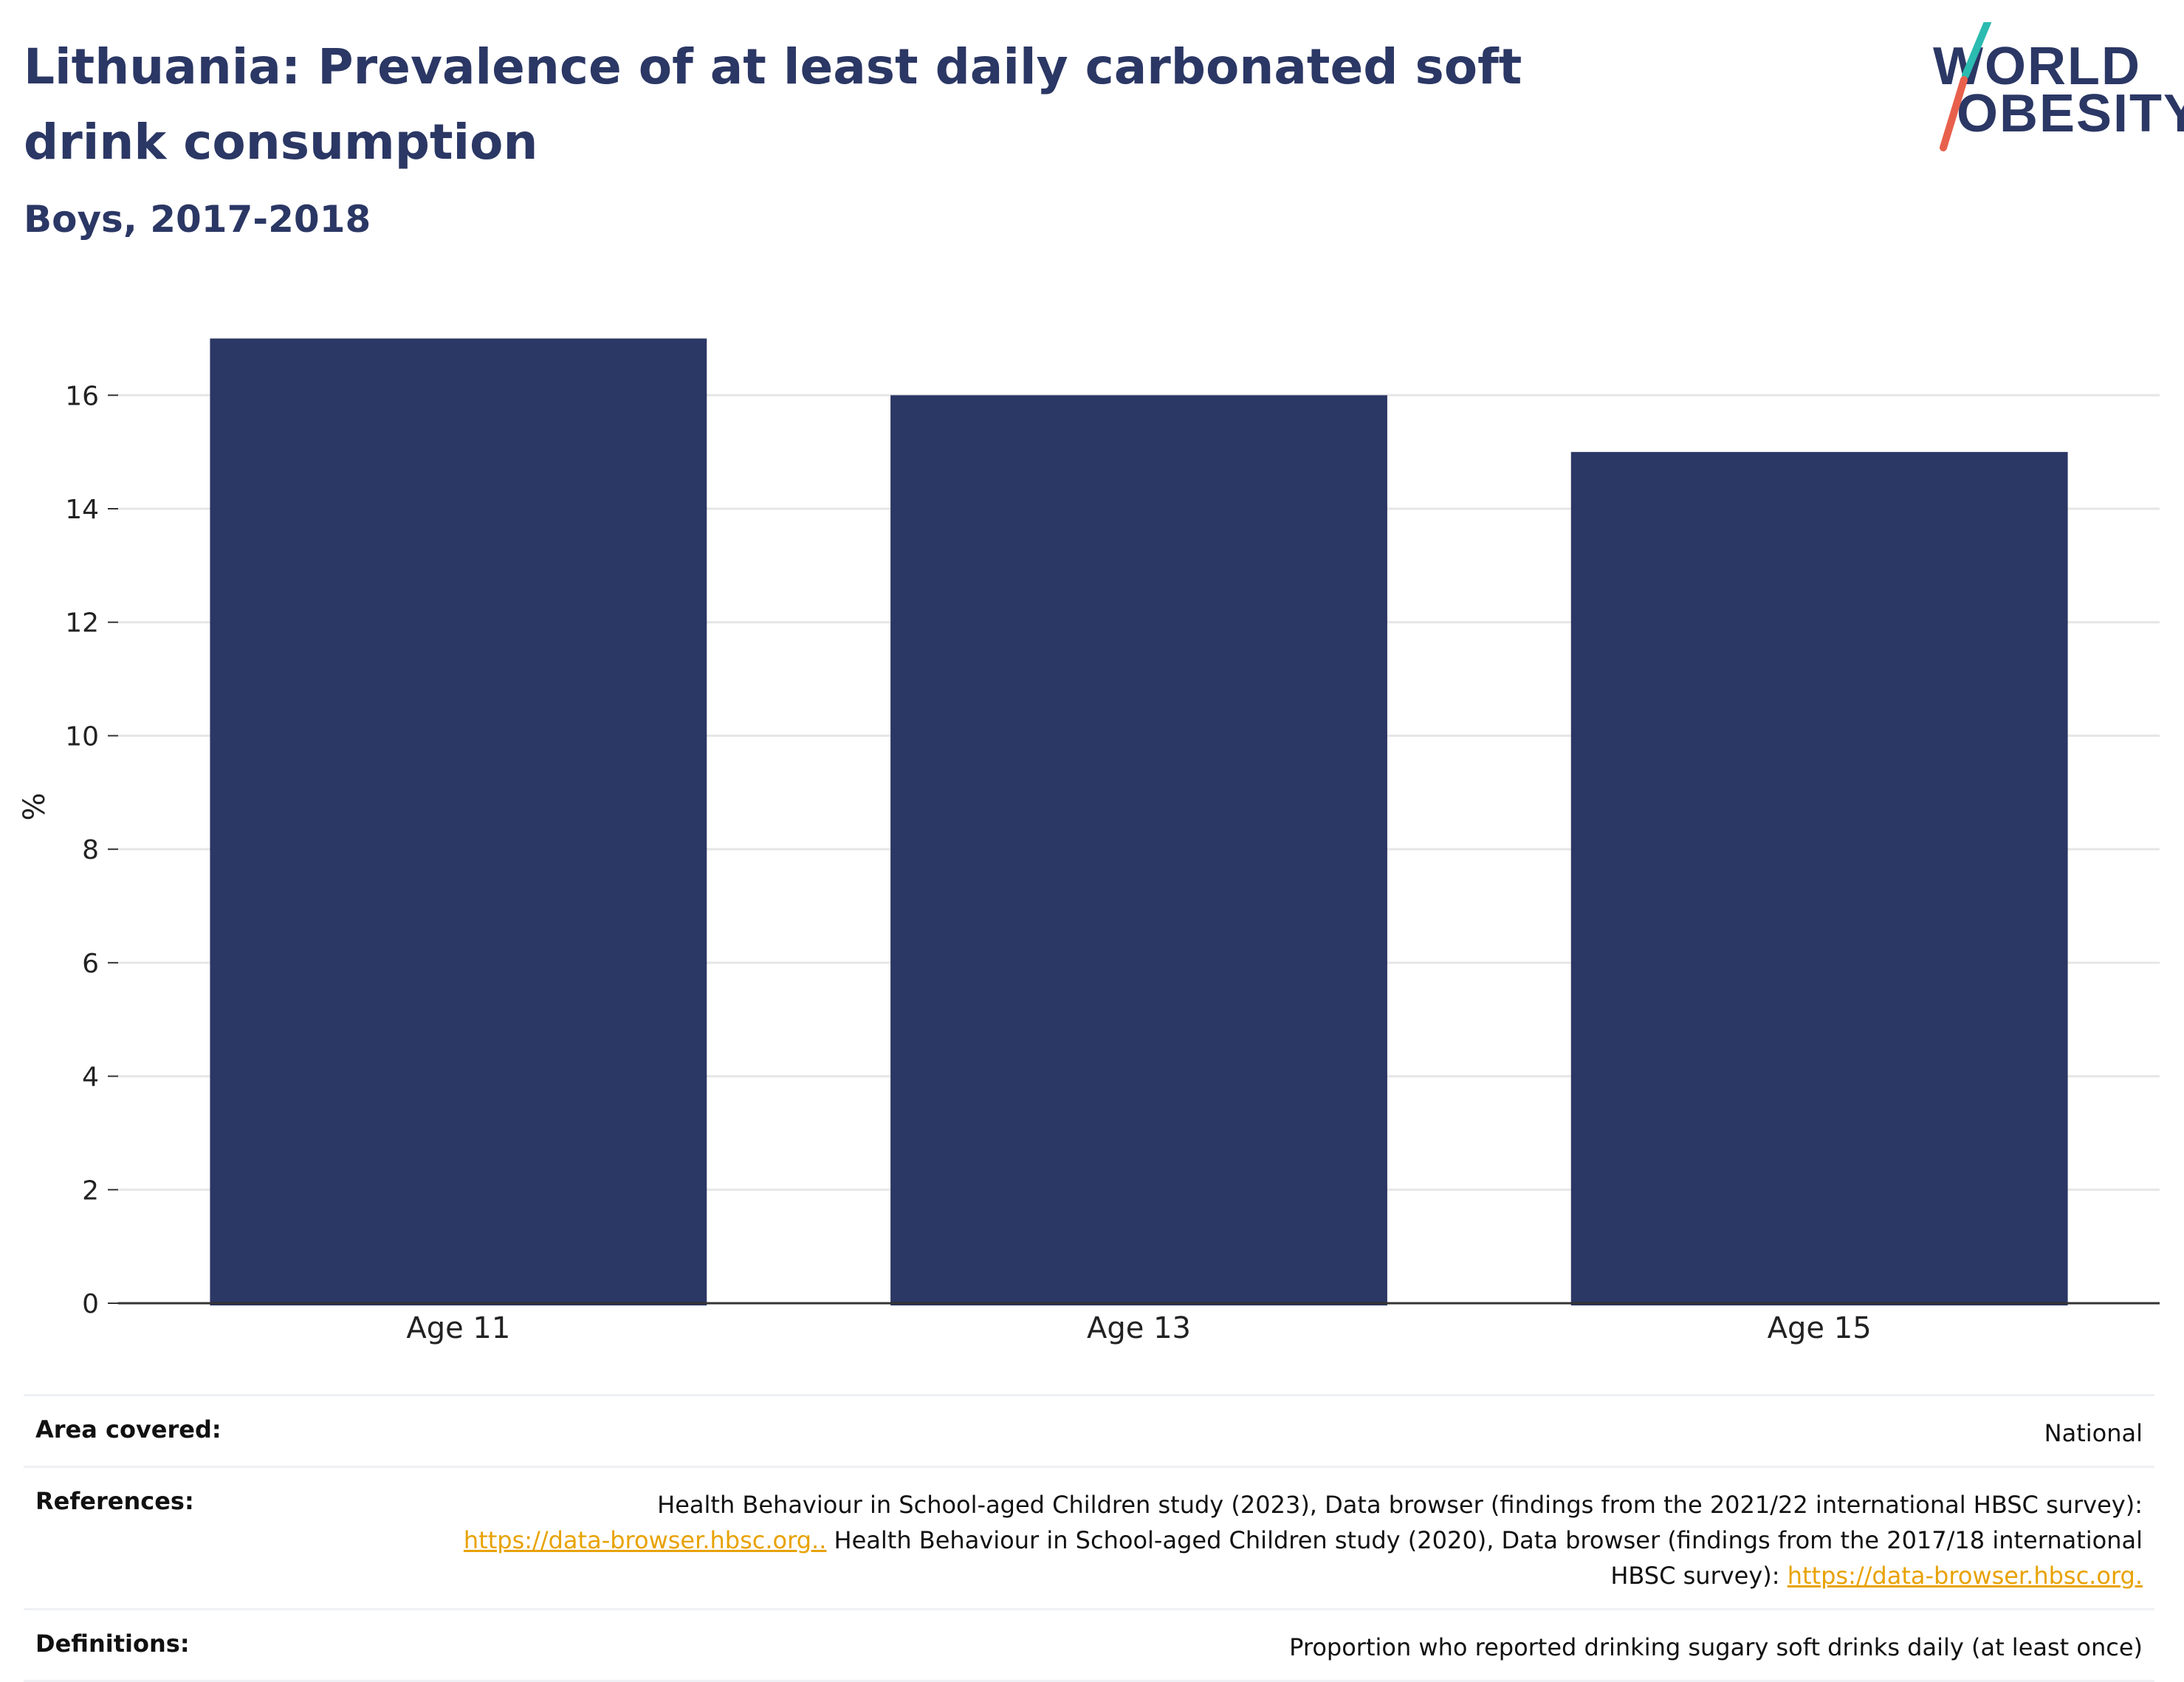  I want to click on x-tick-label: Age 13, so click(1139, 1328).